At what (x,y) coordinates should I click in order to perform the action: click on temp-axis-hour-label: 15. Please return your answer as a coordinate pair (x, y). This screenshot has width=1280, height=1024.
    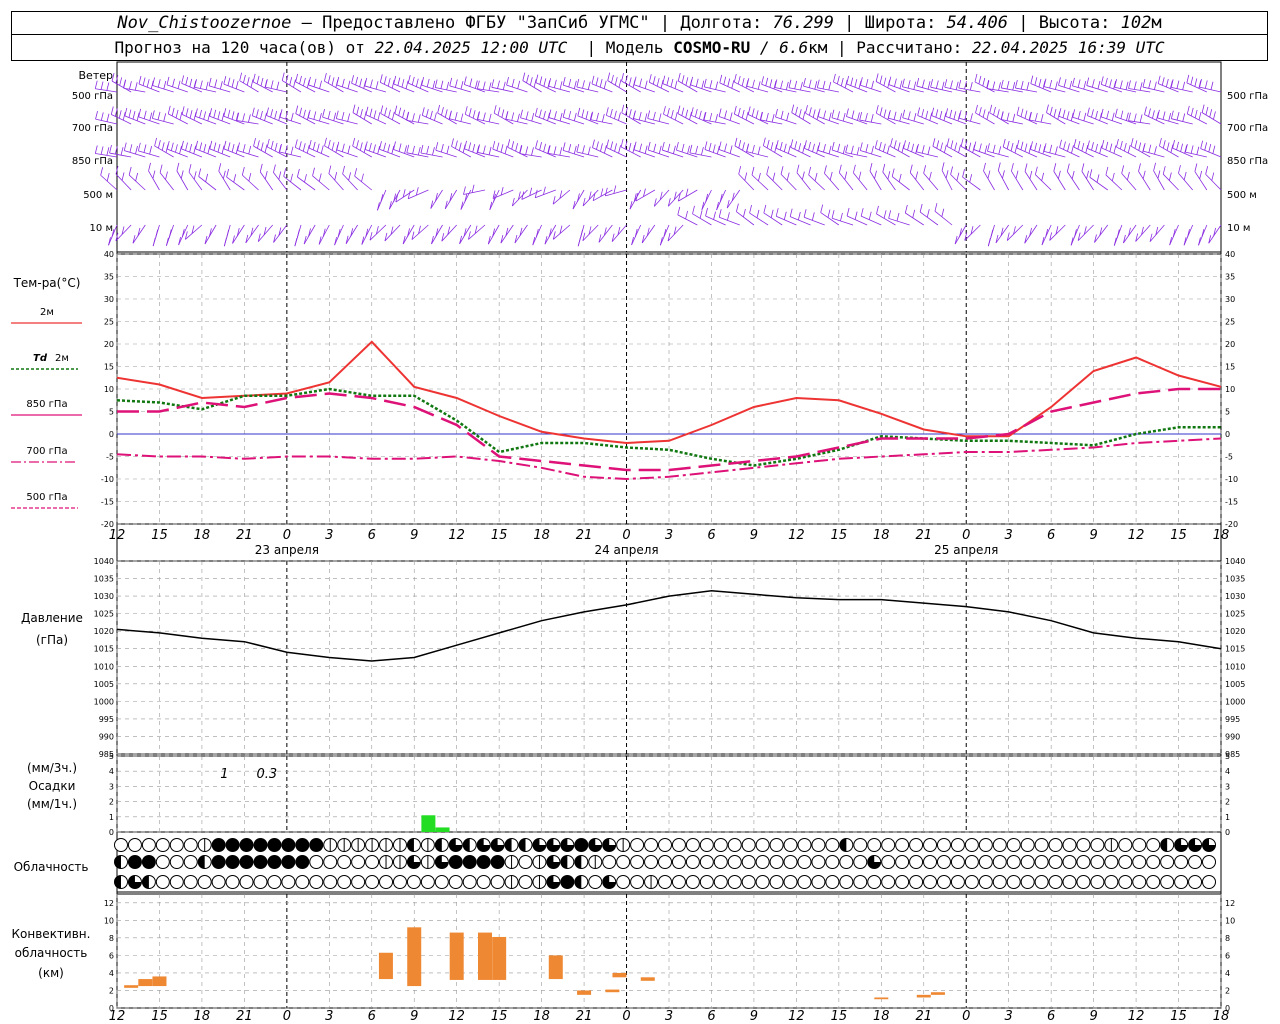
    Looking at the image, I should click on (1178, 535).